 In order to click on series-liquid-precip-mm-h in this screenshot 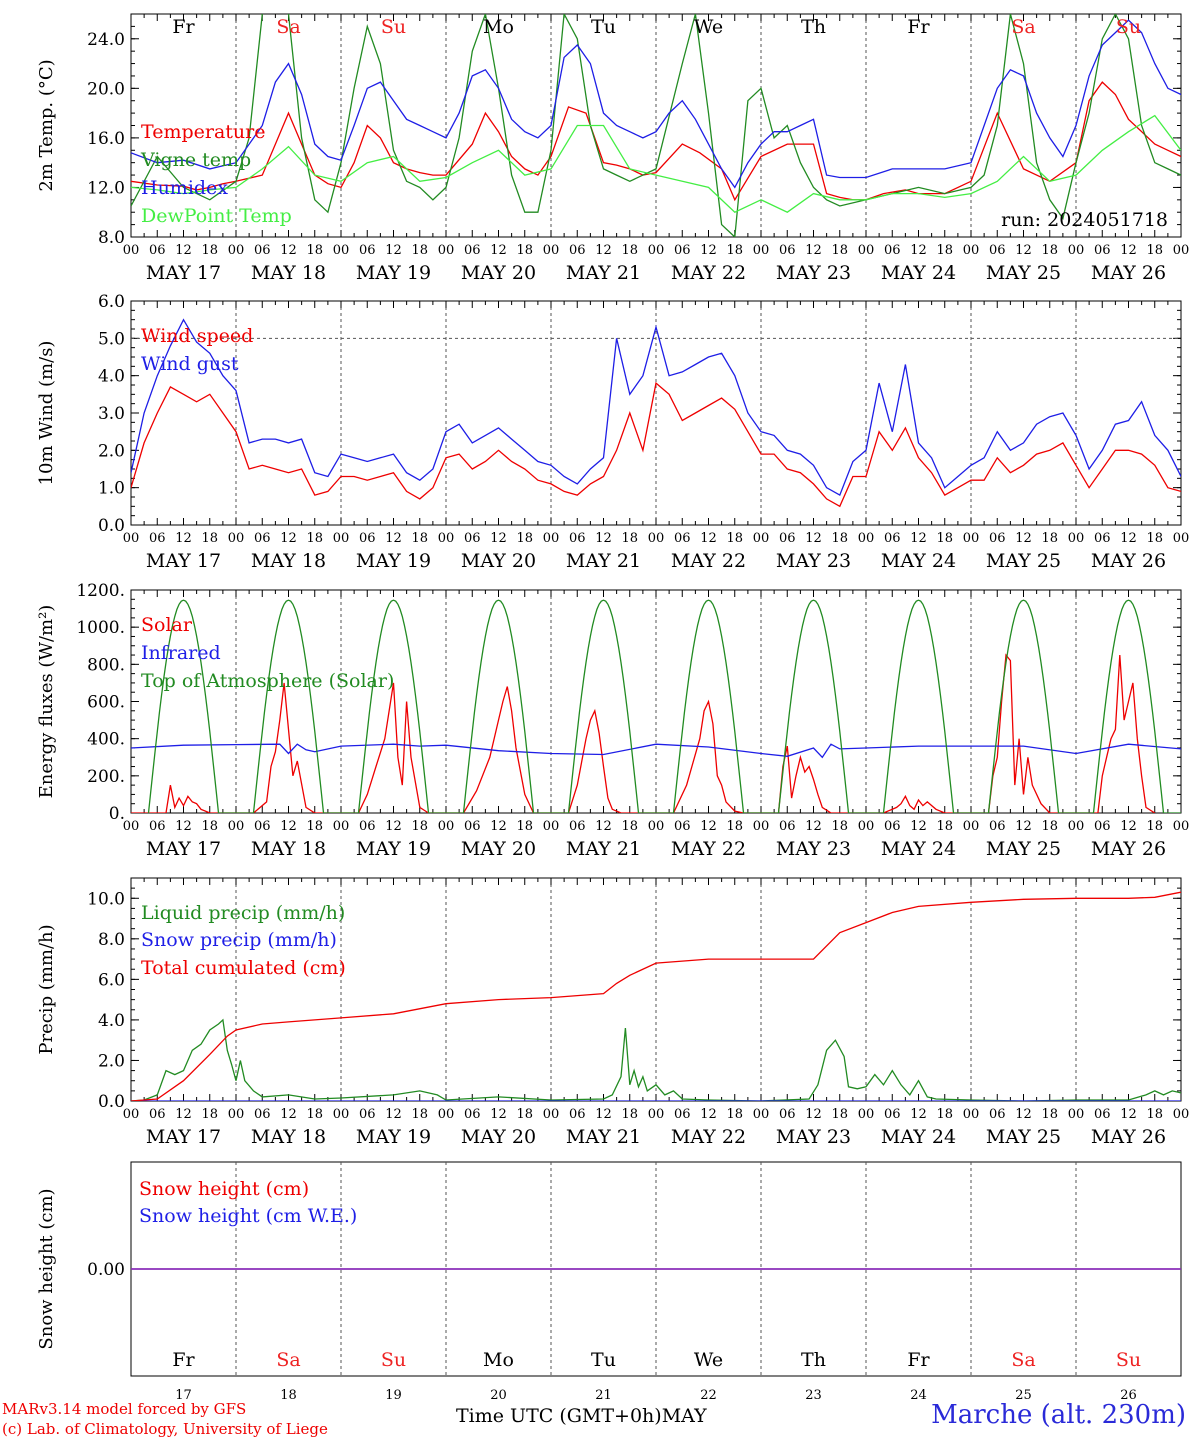, I will do `click(656, 1059)`.